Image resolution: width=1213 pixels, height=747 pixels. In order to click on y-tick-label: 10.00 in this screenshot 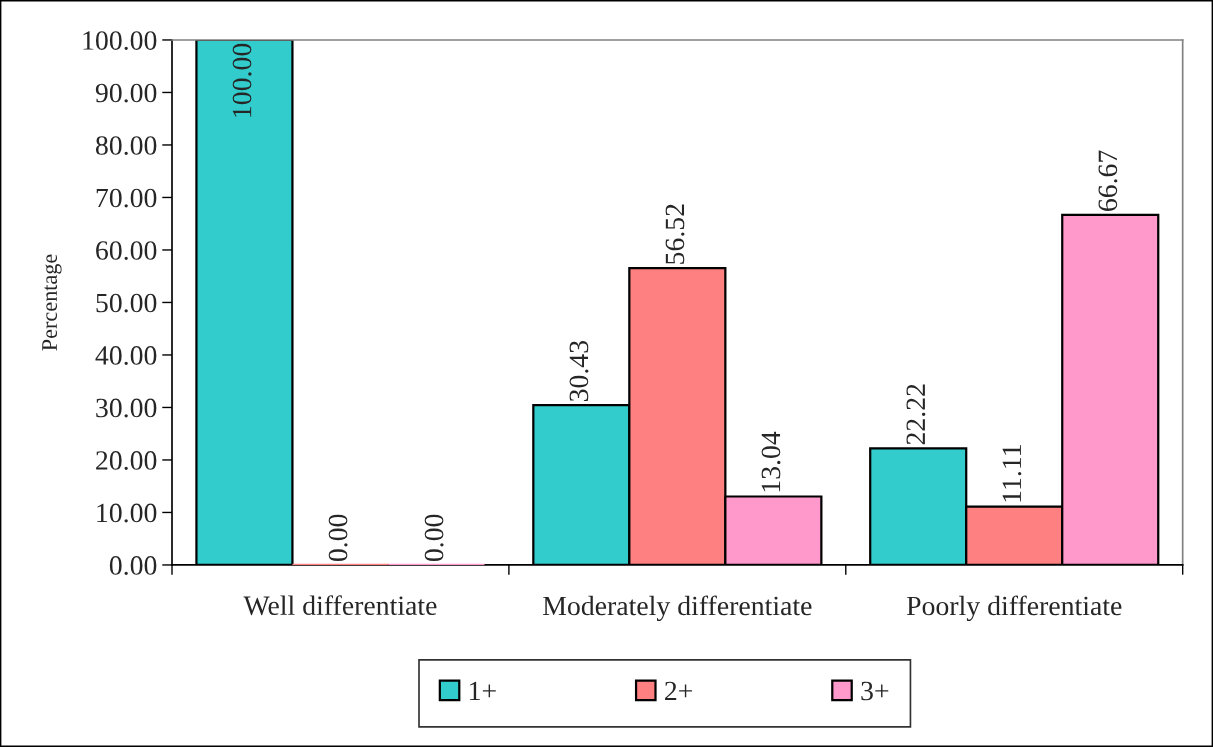, I will do `click(127, 513)`.